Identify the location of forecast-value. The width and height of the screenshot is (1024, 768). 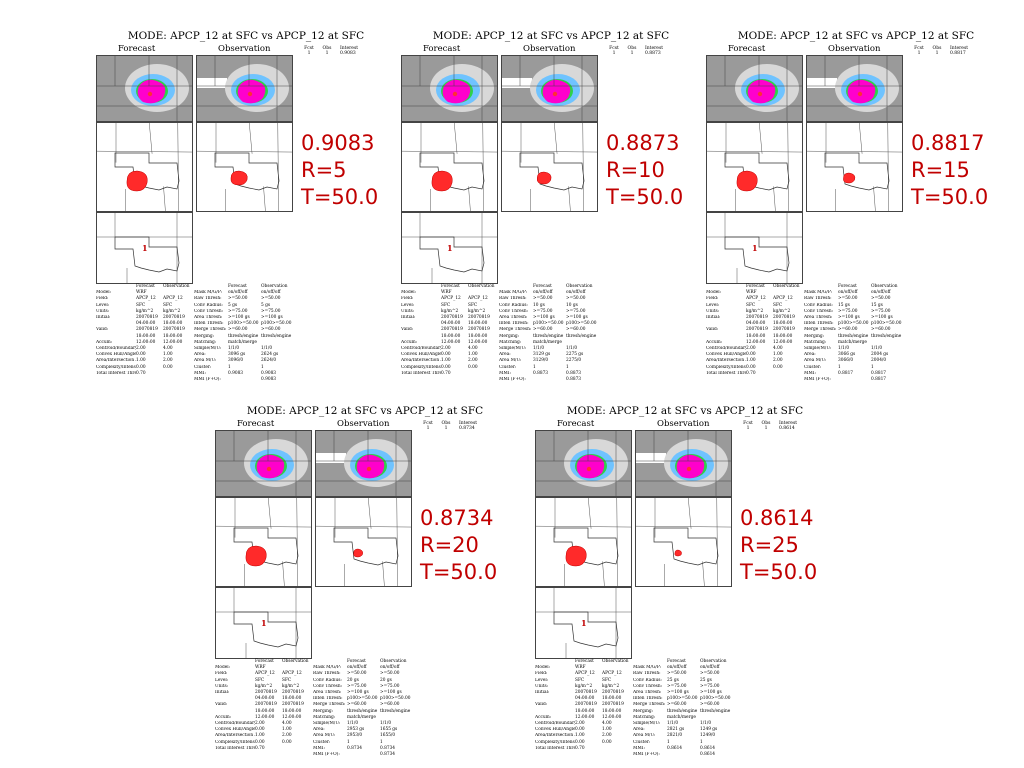
(683, 755).